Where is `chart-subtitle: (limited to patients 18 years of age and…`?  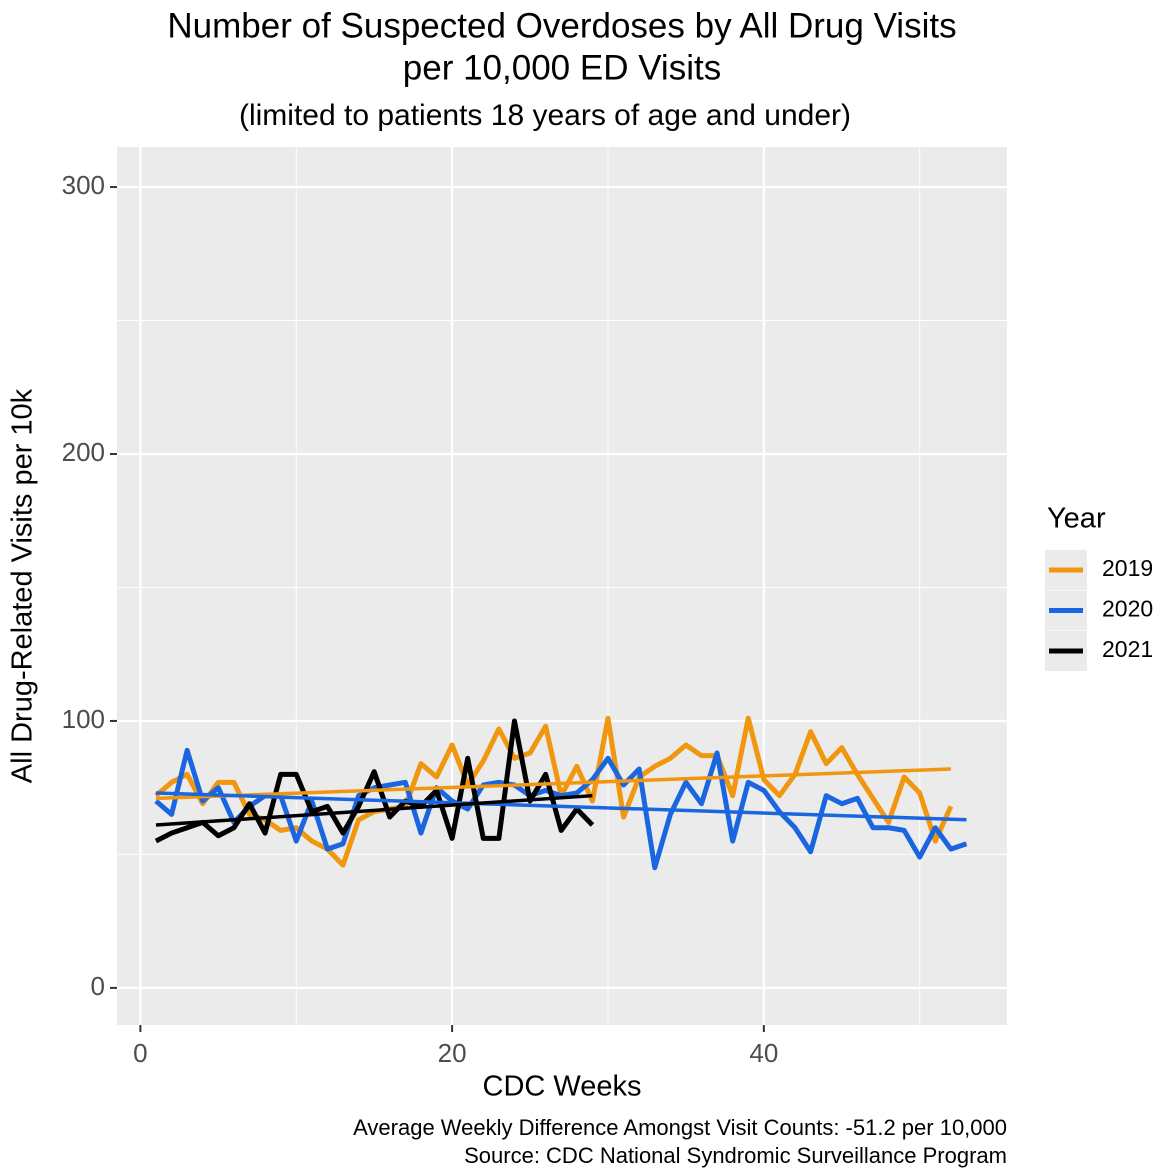
chart-subtitle: (limited to patients 18 years of age and… is located at coordinates (545, 115).